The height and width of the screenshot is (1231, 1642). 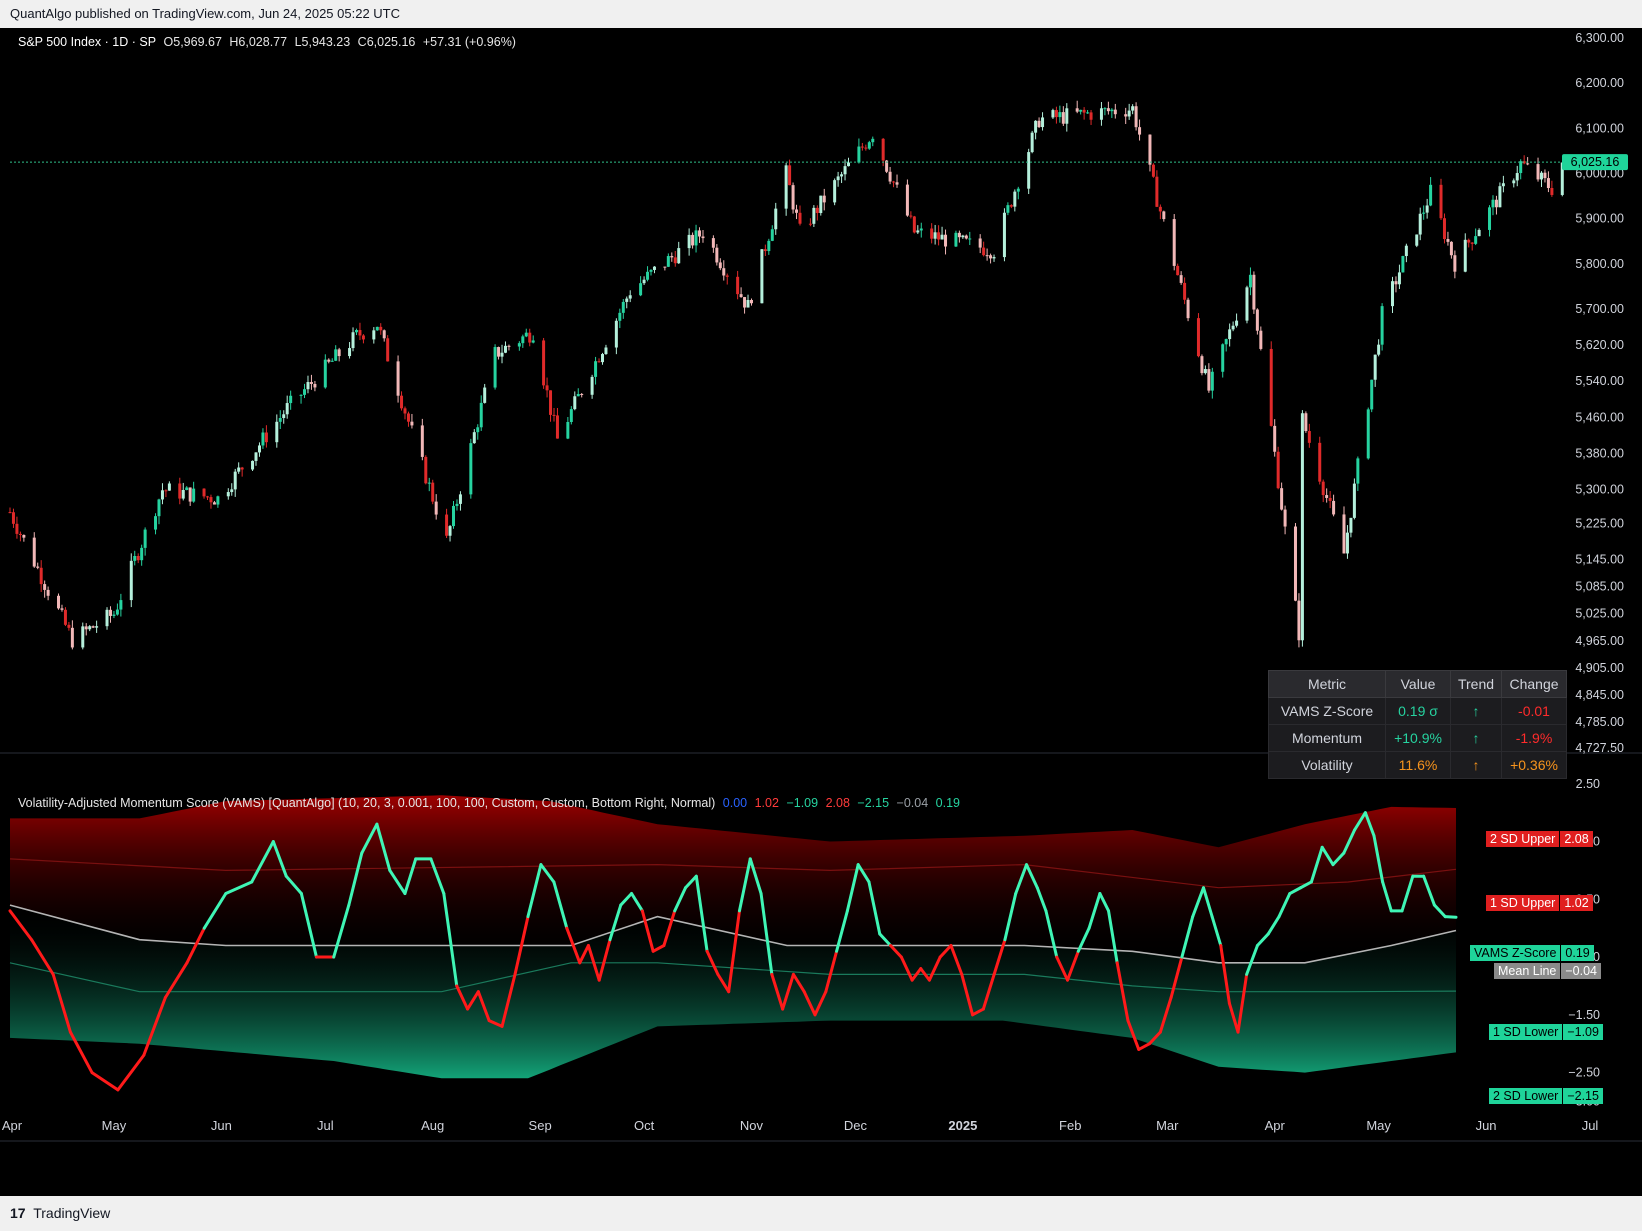 I want to click on indicator-value: 0.19, so click(x=947, y=803).